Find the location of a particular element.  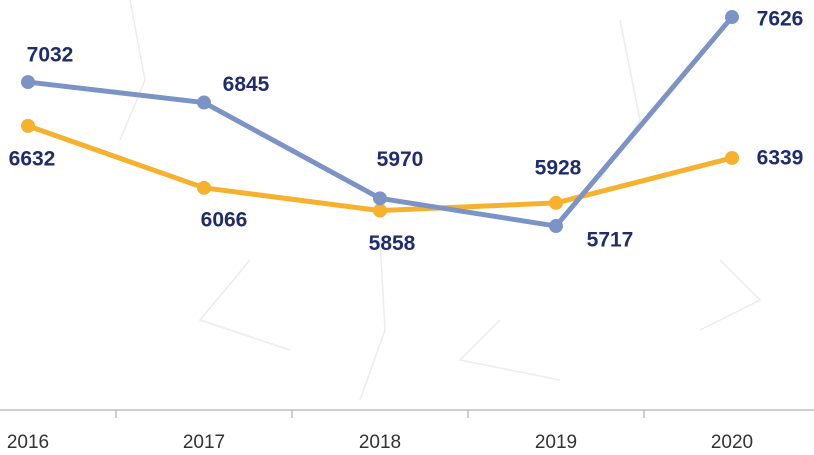

data-label: 7626 is located at coordinates (780, 19).